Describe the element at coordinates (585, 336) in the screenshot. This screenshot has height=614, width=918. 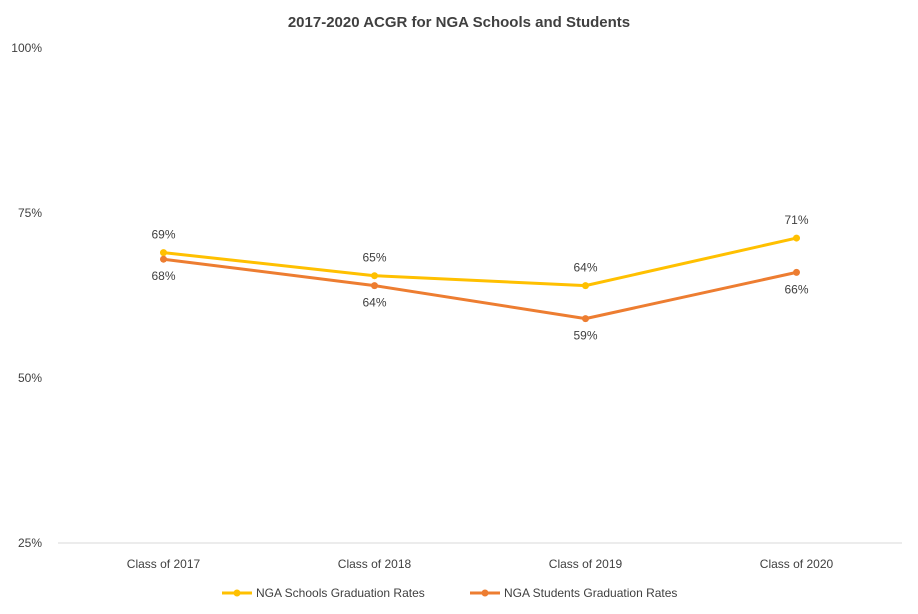
I see `data-label: 59%` at that location.